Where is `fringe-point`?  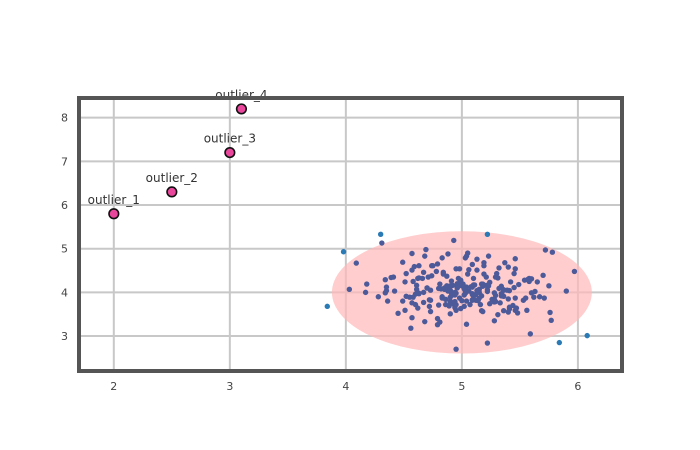 fringe-point is located at coordinates (587, 335).